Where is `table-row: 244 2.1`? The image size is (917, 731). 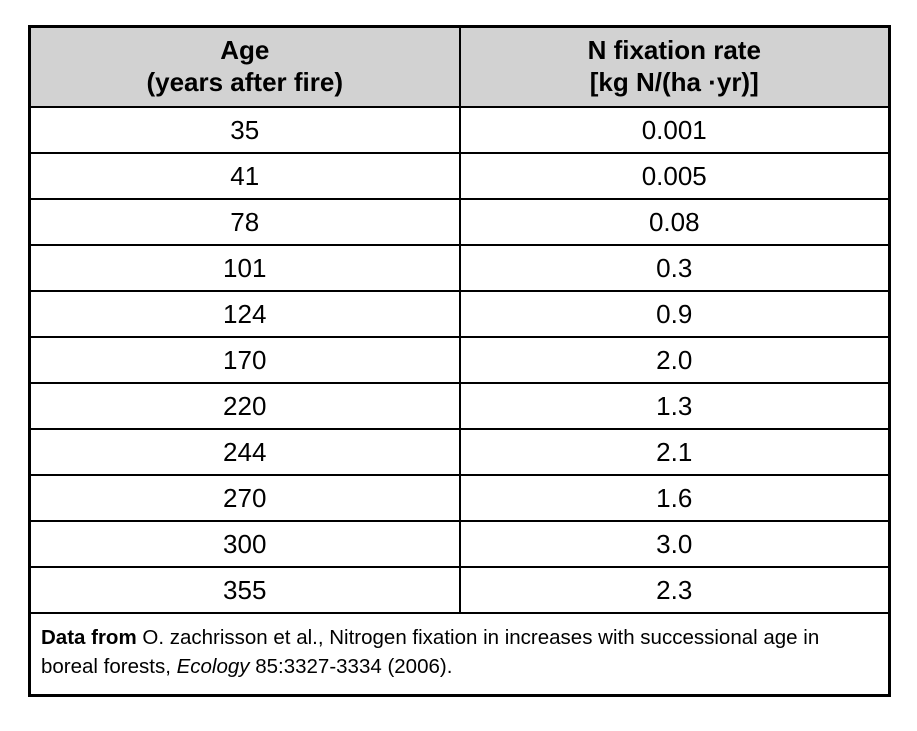
table-row: 244 2.1 is located at coordinates (459, 452).